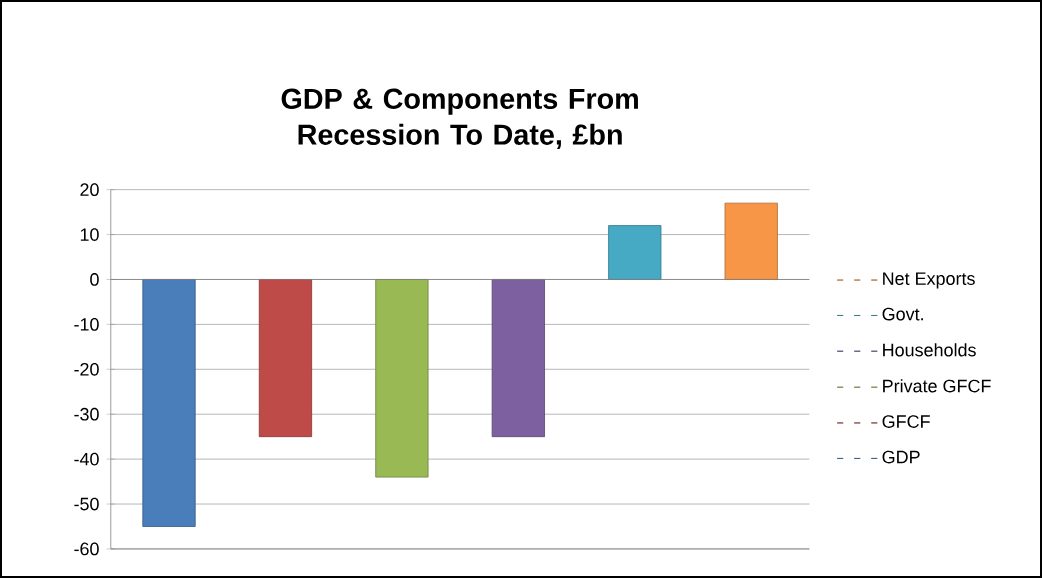  Describe the element at coordinates (906, 421) in the screenshot. I see `legend-label: GFCF` at that location.